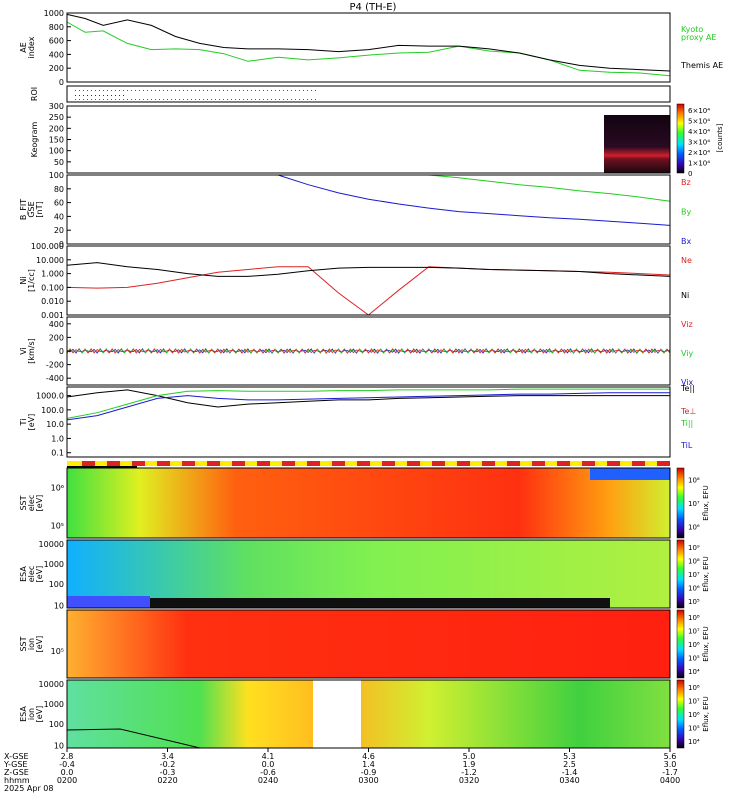  I want to click on ae-panel, so click(368, 47).